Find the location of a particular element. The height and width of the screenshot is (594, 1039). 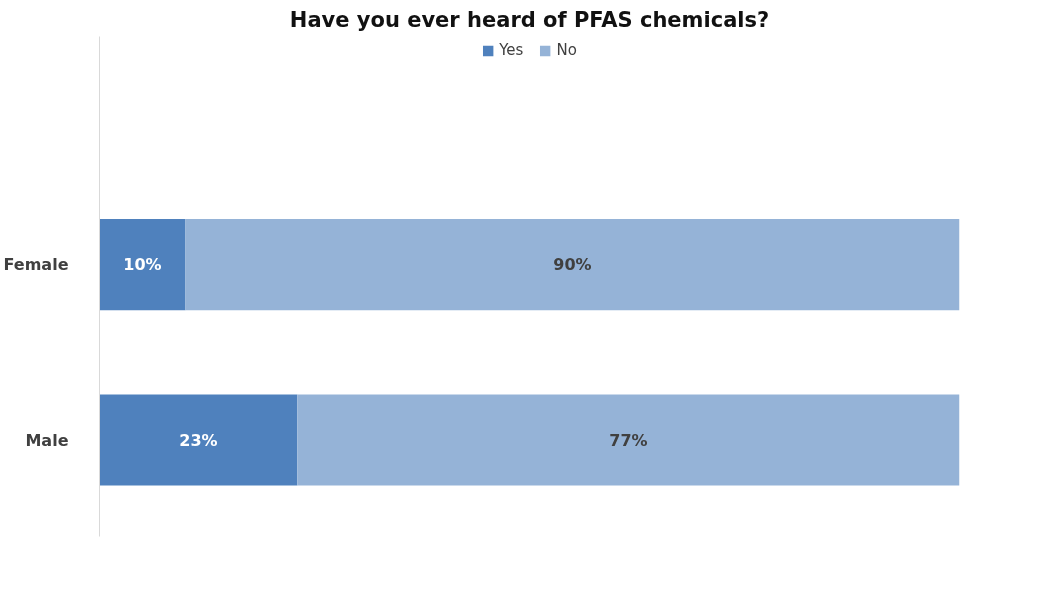

data-label: 90% is located at coordinates (572, 265).